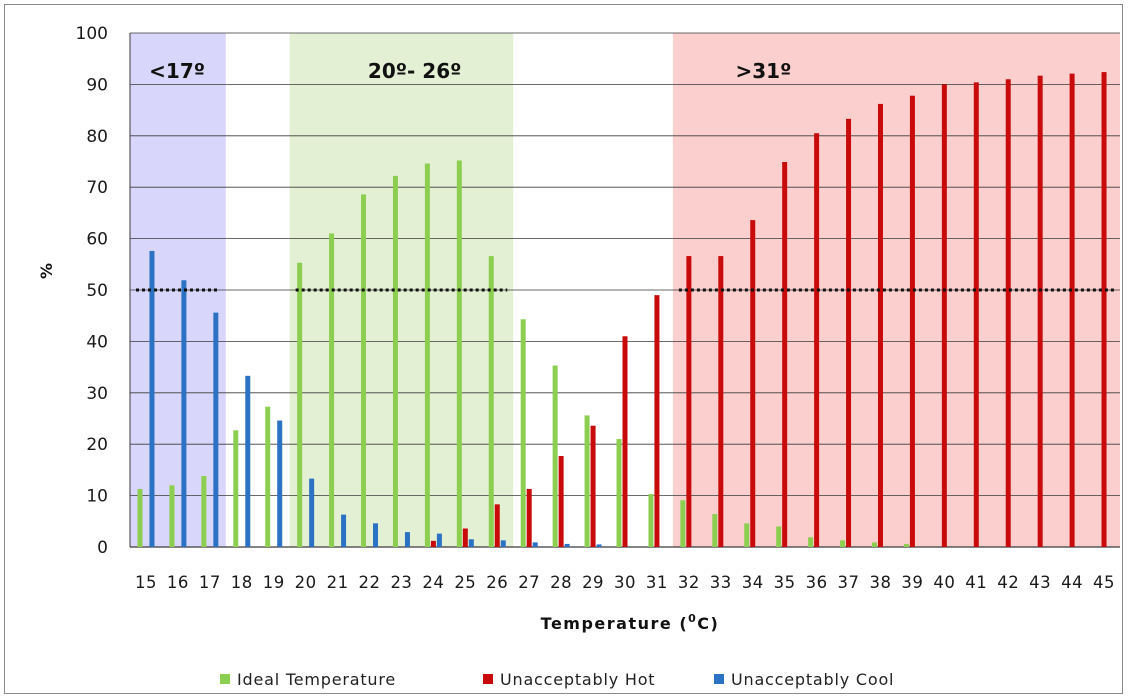  What do you see at coordinates (210, 582) in the screenshot?
I see `x-tick-label: 17` at bounding box center [210, 582].